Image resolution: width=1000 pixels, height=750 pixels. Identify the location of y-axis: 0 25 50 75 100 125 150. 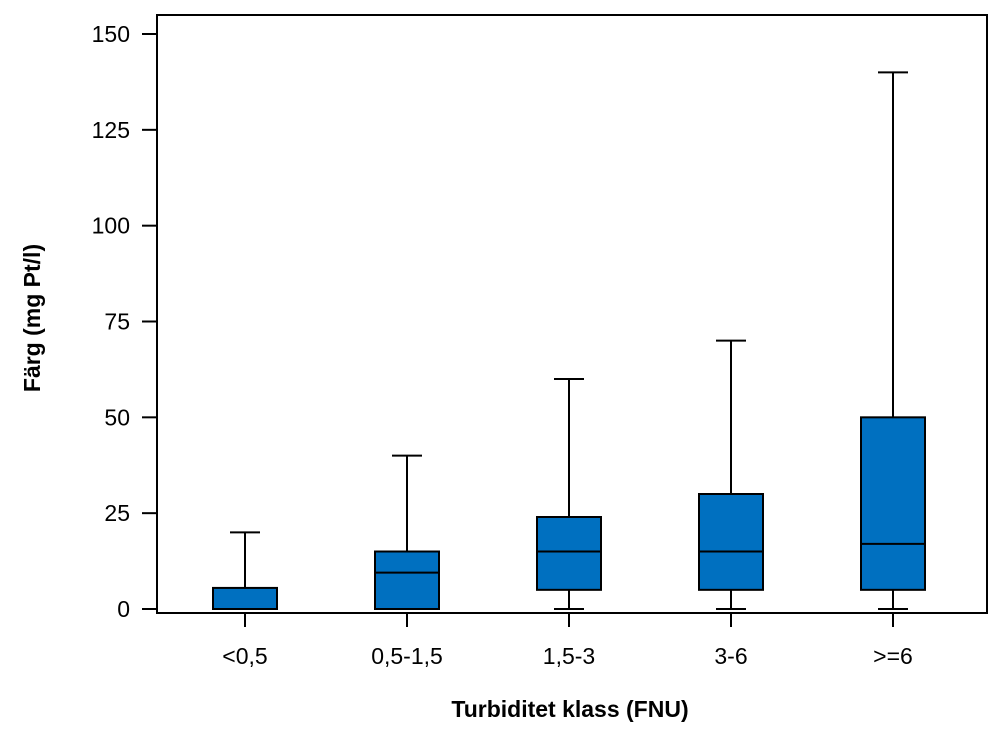
(124, 321).